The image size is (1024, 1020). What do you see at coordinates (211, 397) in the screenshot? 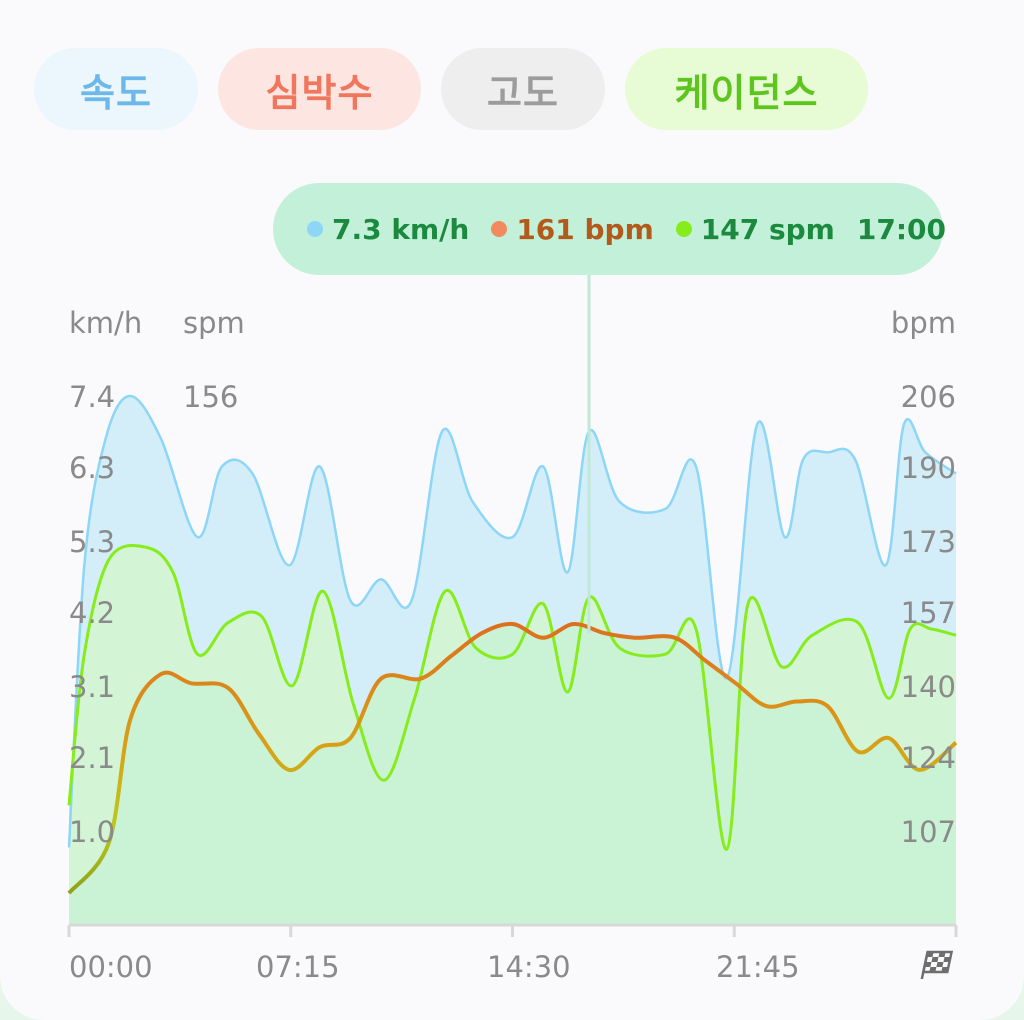
I see `y-left2-tick: 156` at bounding box center [211, 397].